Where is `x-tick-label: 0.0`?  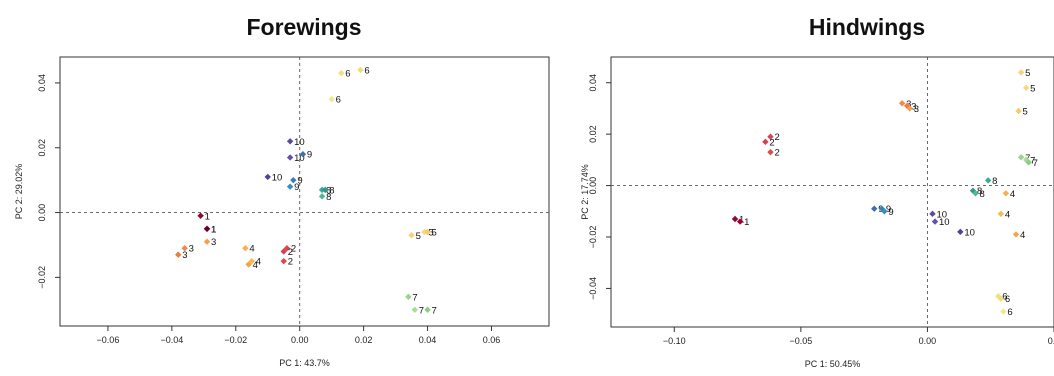 x-tick-label: 0.0 is located at coordinates (1051, 341).